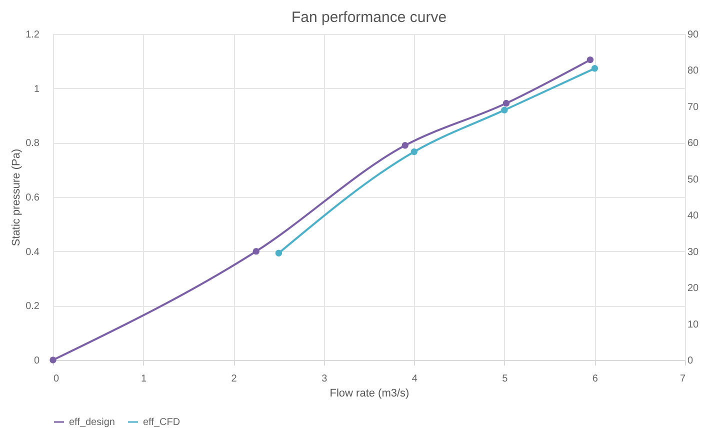  I want to click on y2-tick-label: 70, so click(694, 107).